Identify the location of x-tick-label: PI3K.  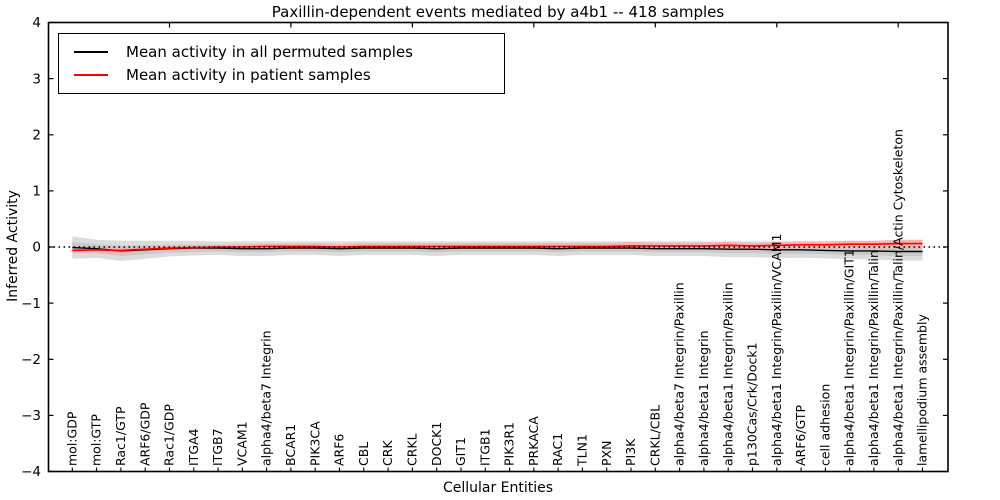
(630, 452).